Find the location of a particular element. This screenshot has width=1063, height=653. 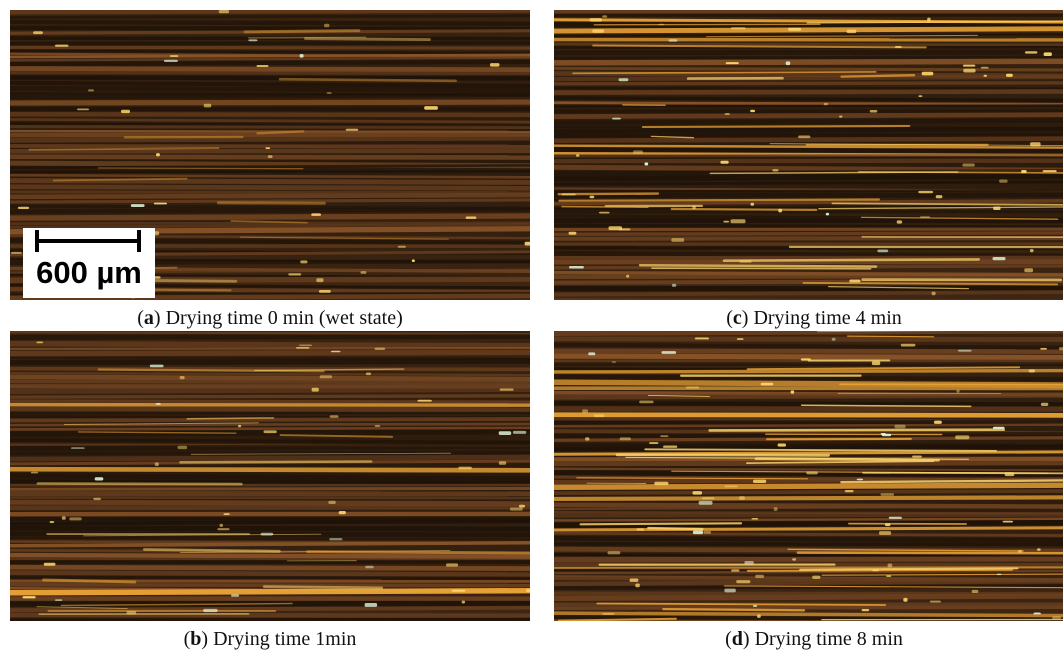

scale-bar-label: 600 µm is located at coordinates (89, 272).